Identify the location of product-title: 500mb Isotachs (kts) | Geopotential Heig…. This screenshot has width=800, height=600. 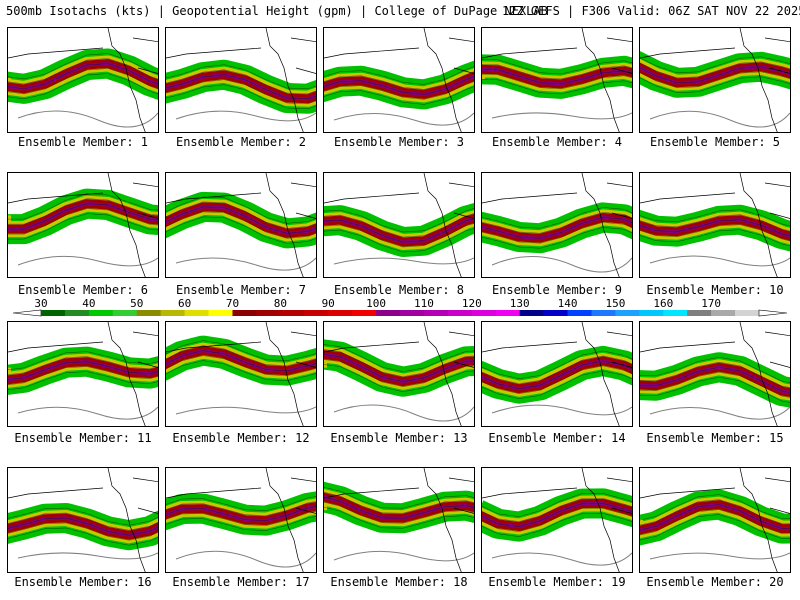
(277, 11).